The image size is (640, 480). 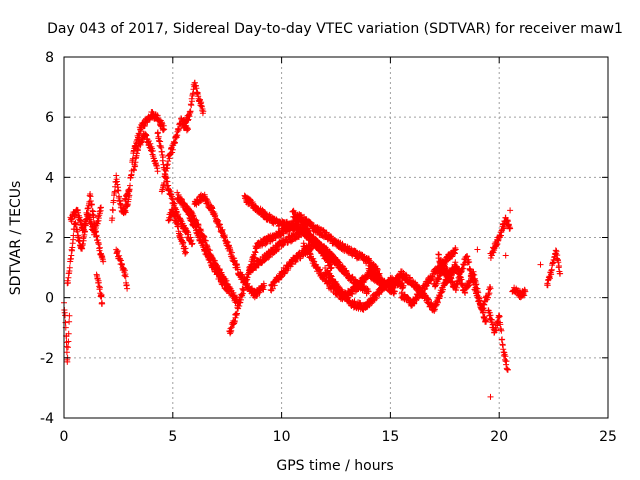 What do you see at coordinates (338, 437) in the screenshot?
I see `x-tick-labels: 0 5 10 15 20 25` at bounding box center [338, 437].